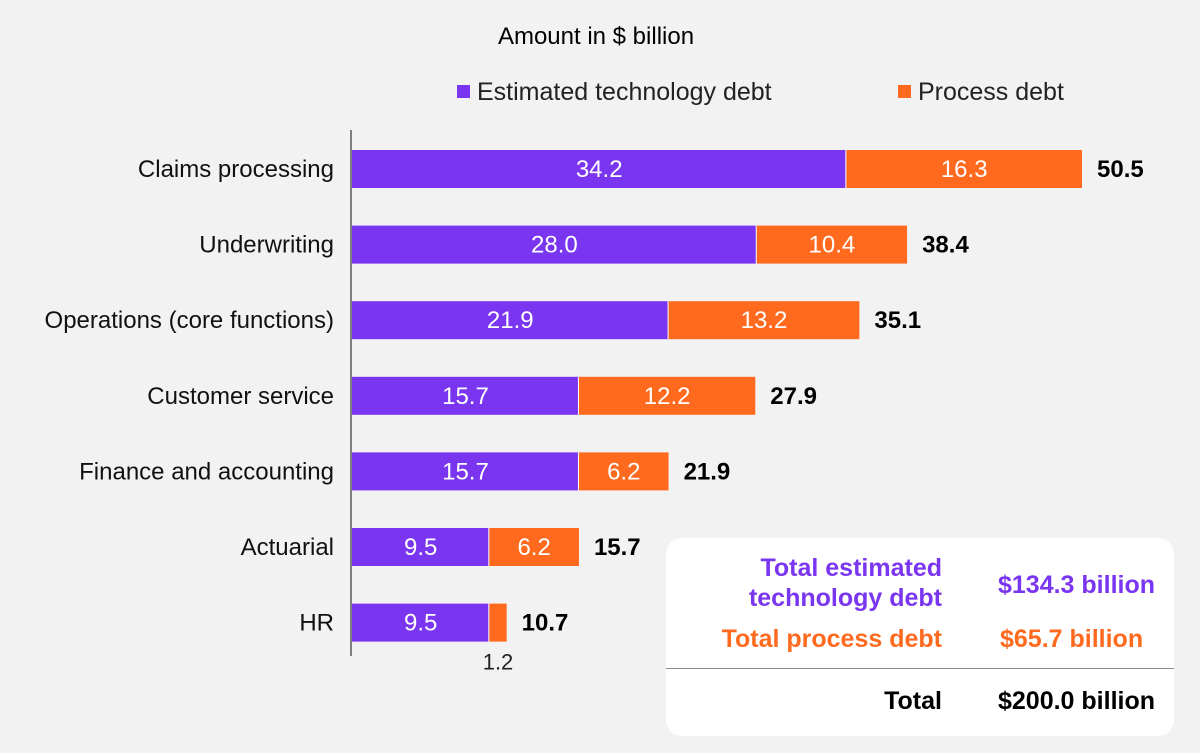  I want to click on data-label: 16.3, so click(964, 169).